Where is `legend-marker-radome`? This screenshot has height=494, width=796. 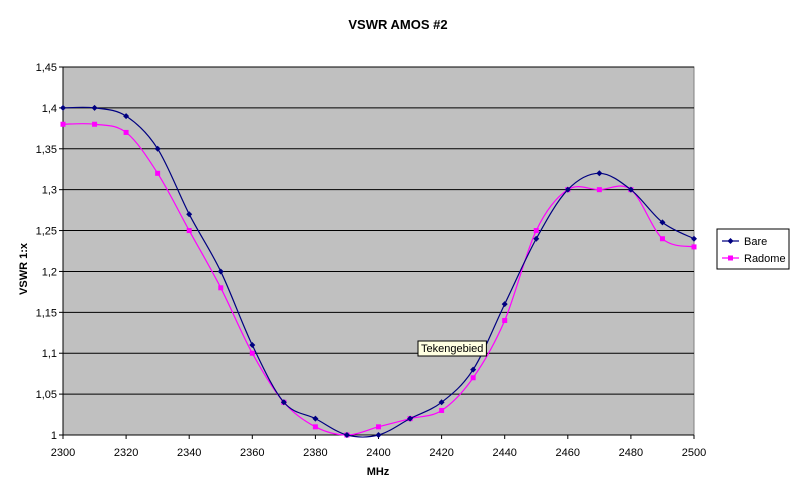 legend-marker-radome is located at coordinates (730, 258).